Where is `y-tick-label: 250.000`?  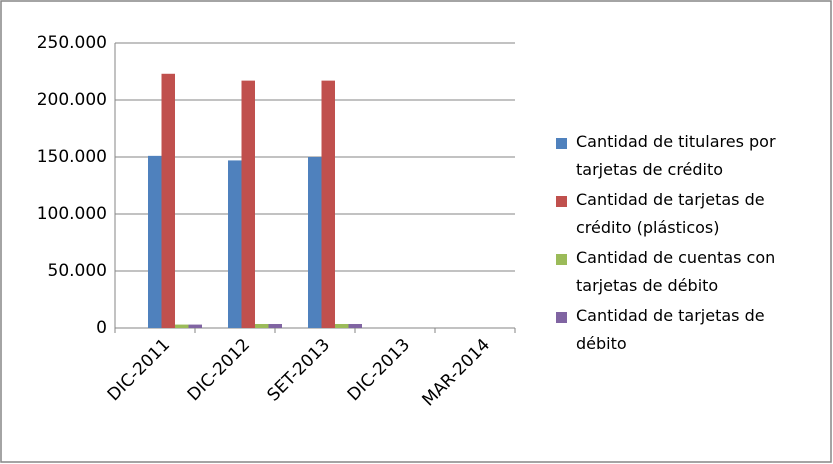
y-tick-label: 250.000 is located at coordinates (72, 43).